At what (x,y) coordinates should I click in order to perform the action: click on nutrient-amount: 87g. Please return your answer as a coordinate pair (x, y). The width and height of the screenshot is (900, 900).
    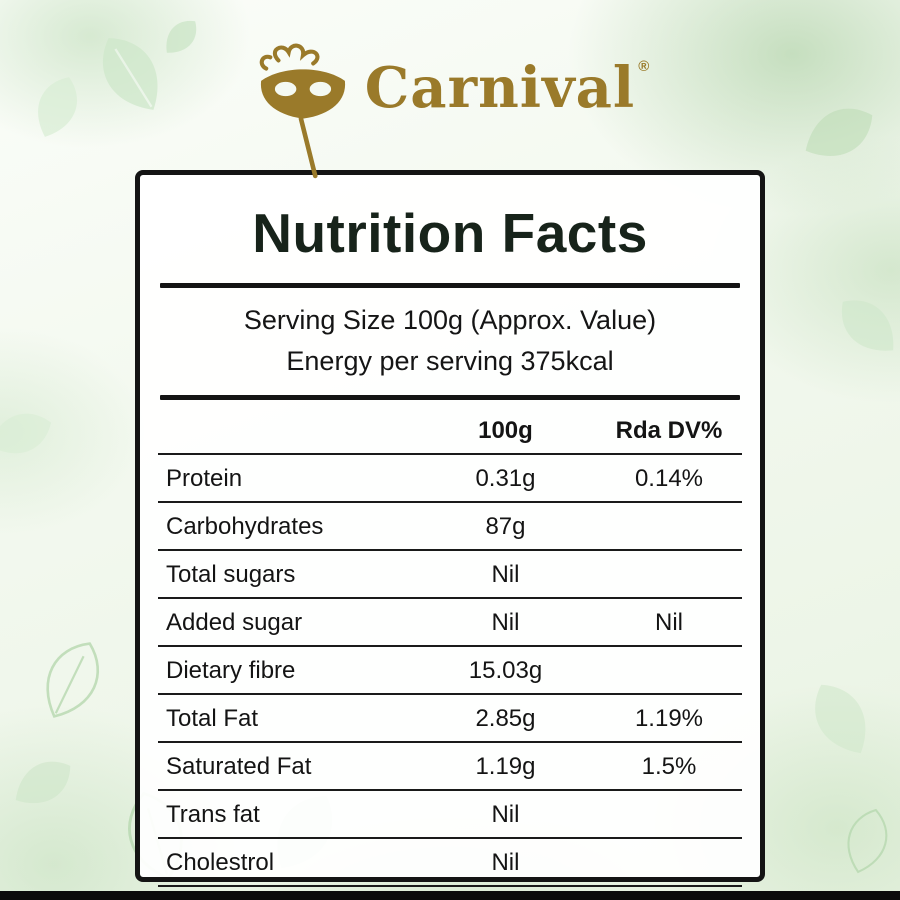
    Looking at the image, I should click on (505, 526).